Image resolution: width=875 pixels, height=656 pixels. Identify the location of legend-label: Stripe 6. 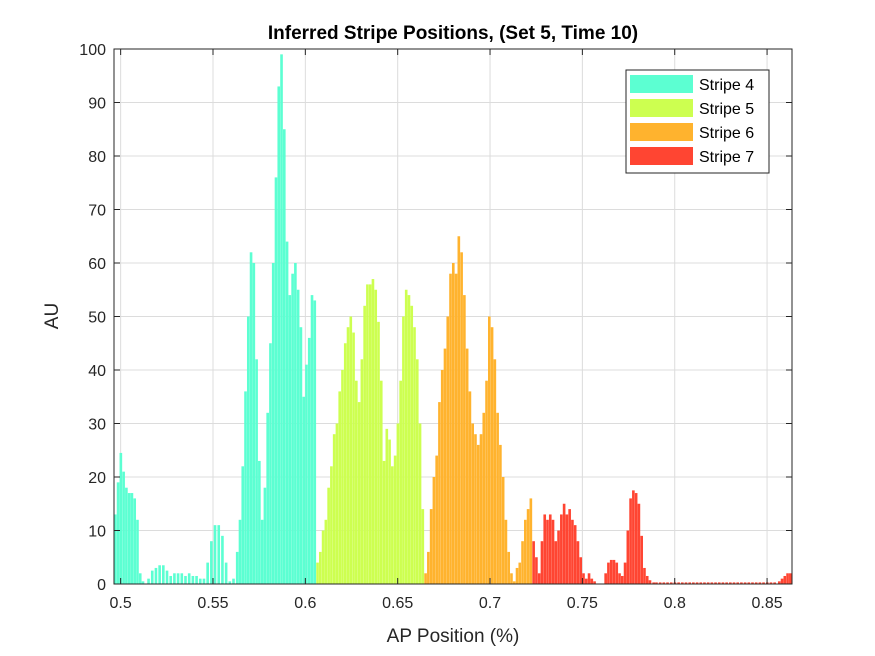
(726, 133).